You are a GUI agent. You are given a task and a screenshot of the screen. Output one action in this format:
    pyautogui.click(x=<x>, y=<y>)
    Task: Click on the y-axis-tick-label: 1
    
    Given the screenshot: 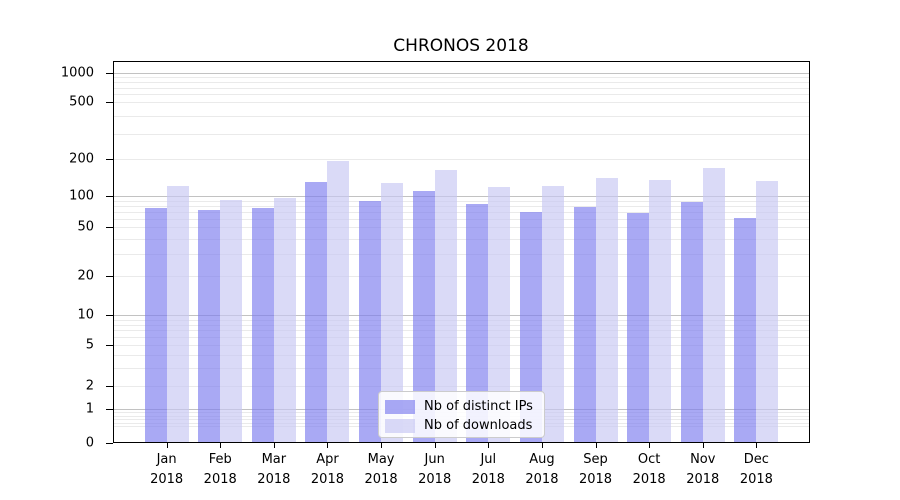 What is the action you would take?
    pyautogui.click(x=89, y=409)
    